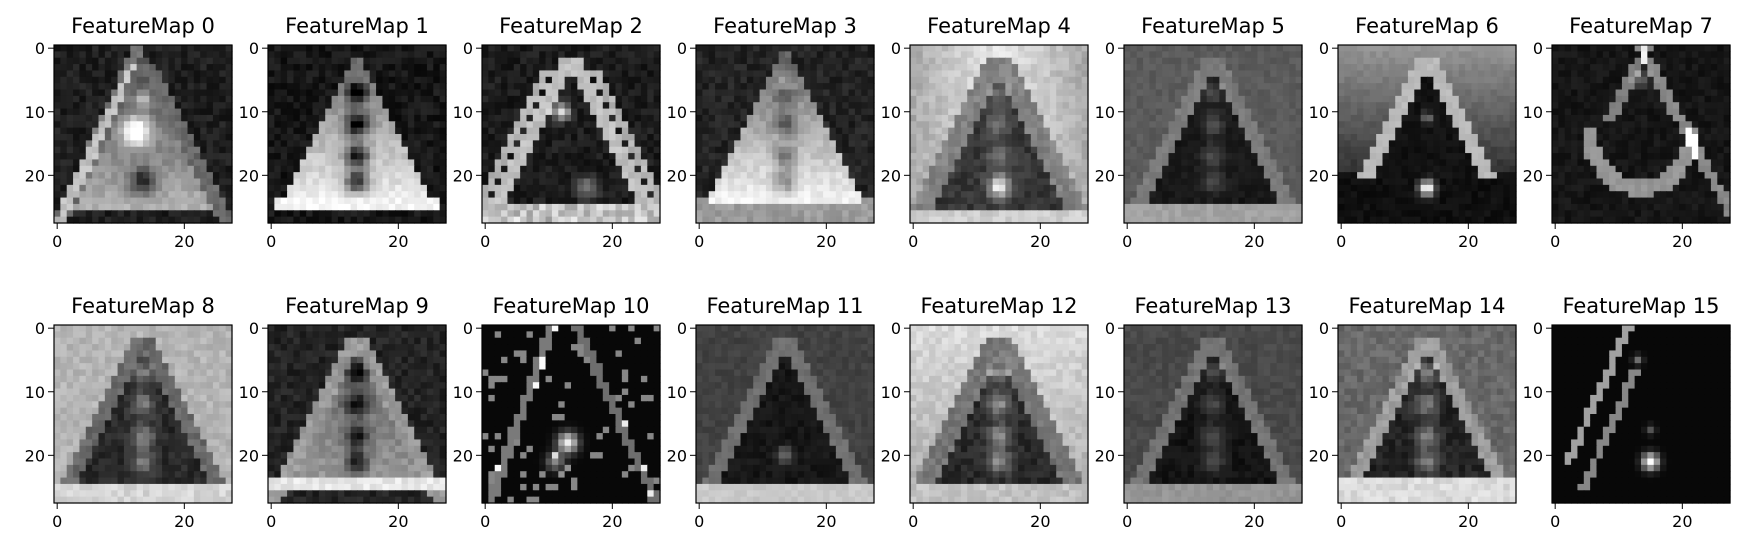  I want to click on x-tick-label: 0, so click(271, 241).